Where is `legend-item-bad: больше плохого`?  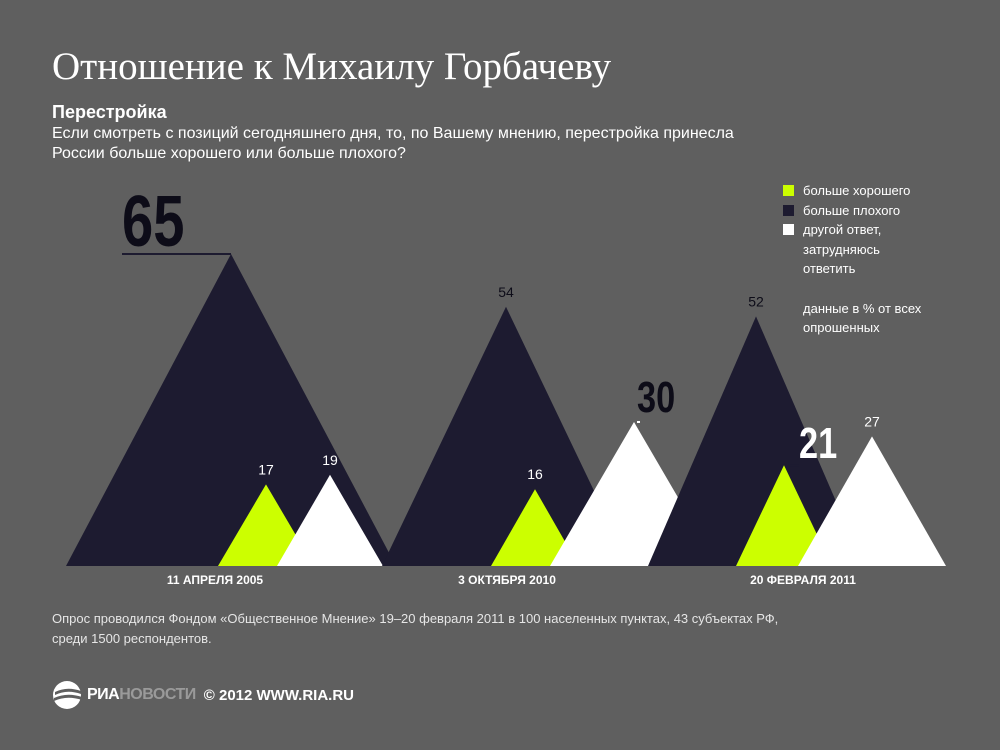 legend-item-bad: больше плохого is located at coordinates (883, 211).